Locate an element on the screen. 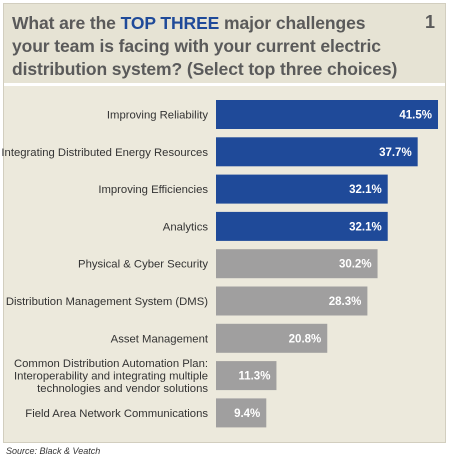  question-prefix: What are the is located at coordinates (66, 23).